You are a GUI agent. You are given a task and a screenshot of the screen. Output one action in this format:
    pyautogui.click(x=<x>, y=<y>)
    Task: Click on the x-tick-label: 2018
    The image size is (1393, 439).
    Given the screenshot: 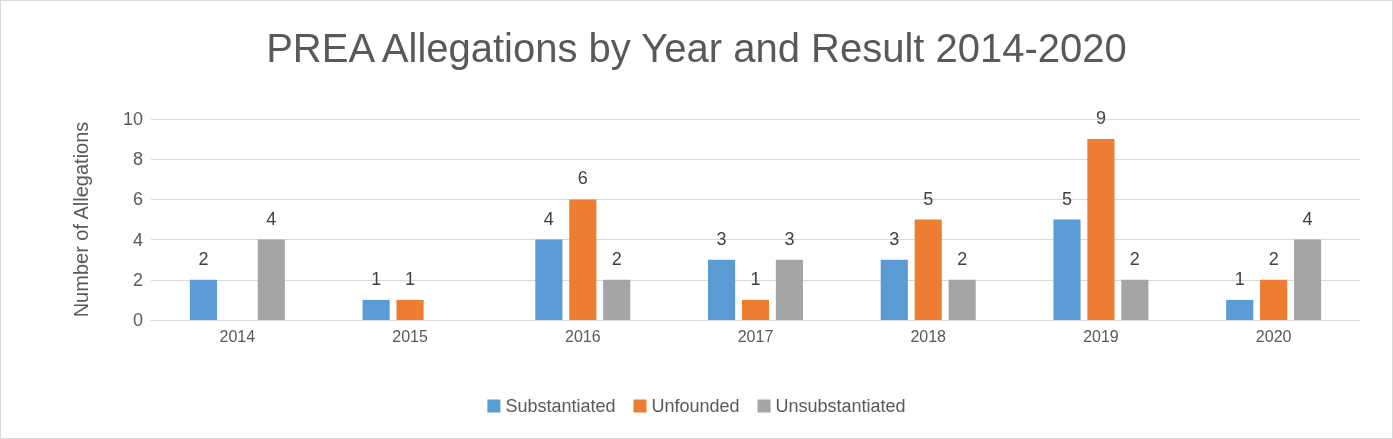 What is the action you would take?
    pyautogui.click(x=928, y=336)
    